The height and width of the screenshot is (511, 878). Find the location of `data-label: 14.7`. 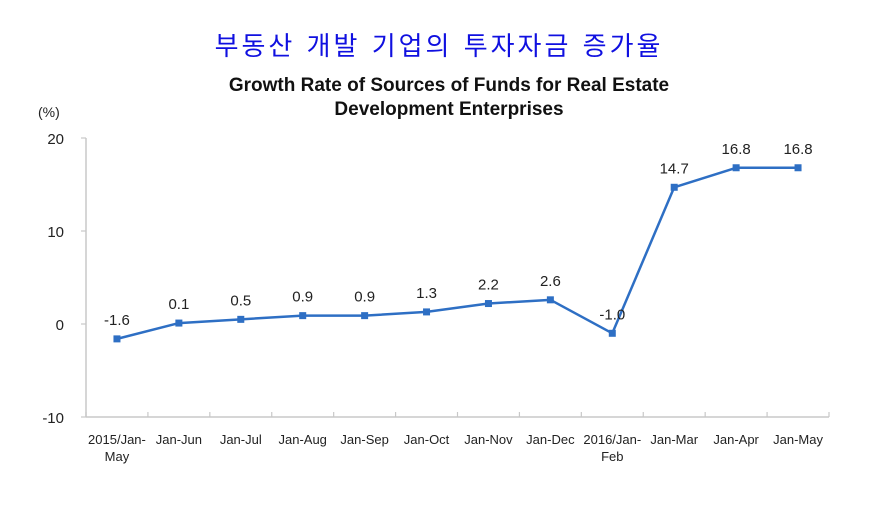

data-label: 14.7 is located at coordinates (674, 168).